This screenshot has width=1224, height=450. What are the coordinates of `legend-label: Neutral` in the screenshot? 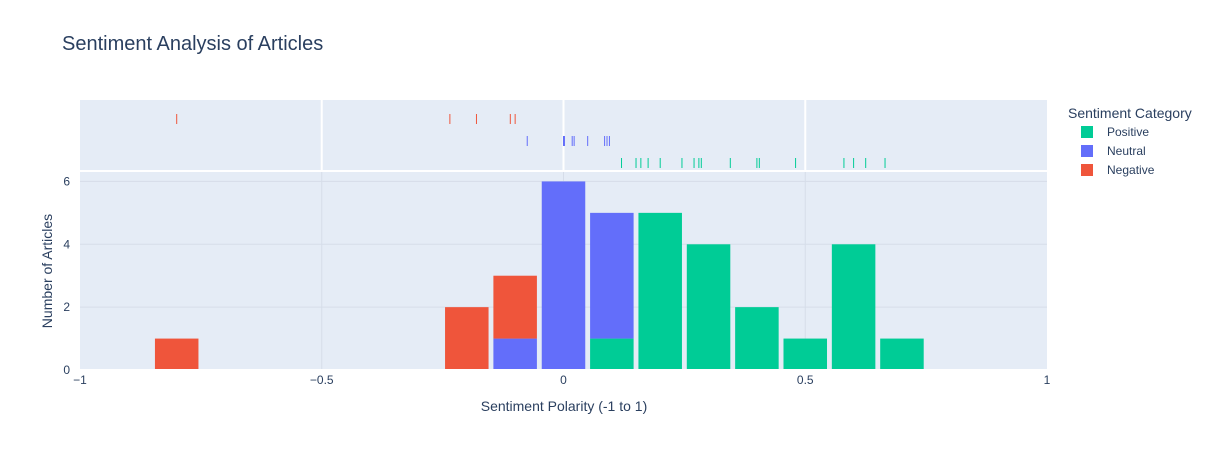 It's located at (1126, 151).